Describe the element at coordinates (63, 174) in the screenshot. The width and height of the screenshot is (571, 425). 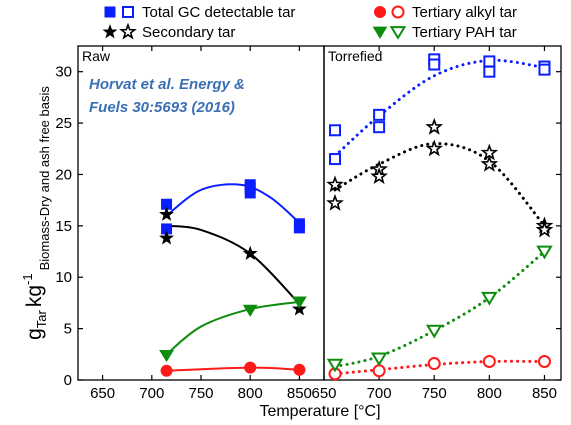
I see `y-tick-label: 20` at that location.